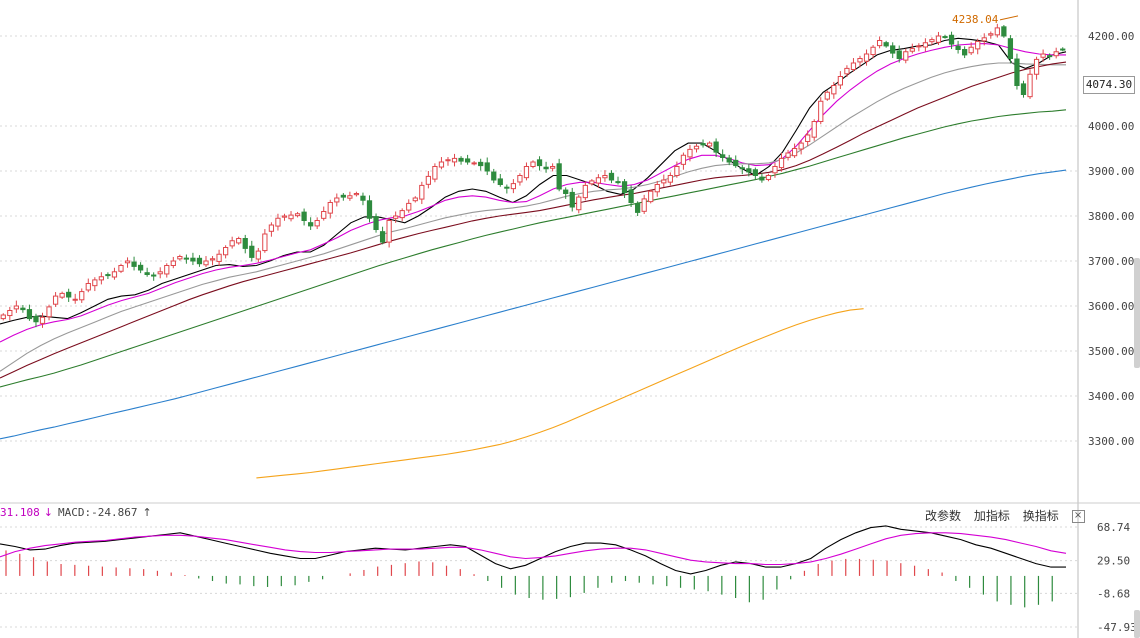 The height and width of the screenshot is (638, 1140). What do you see at coordinates (1009, 18) in the screenshot?
I see `annotation-arrow` at bounding box center [1009, 18].